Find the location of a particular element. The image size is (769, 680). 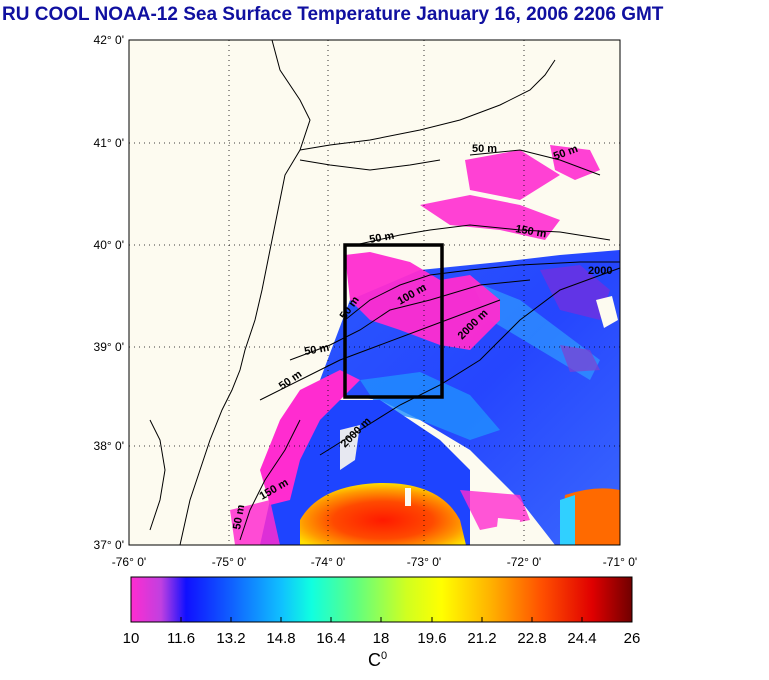

lat-label: 40° 0' is located at coordinates (109, 245).